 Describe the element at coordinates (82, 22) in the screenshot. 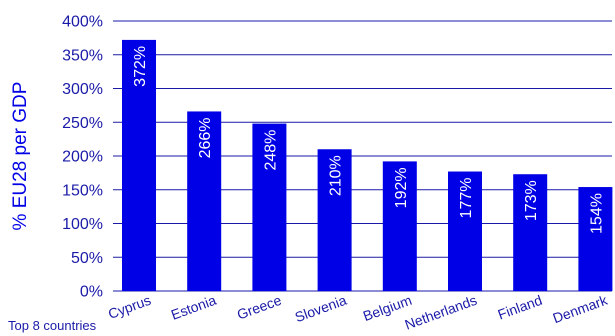

I see `y-tick-label: 400%` at that location.